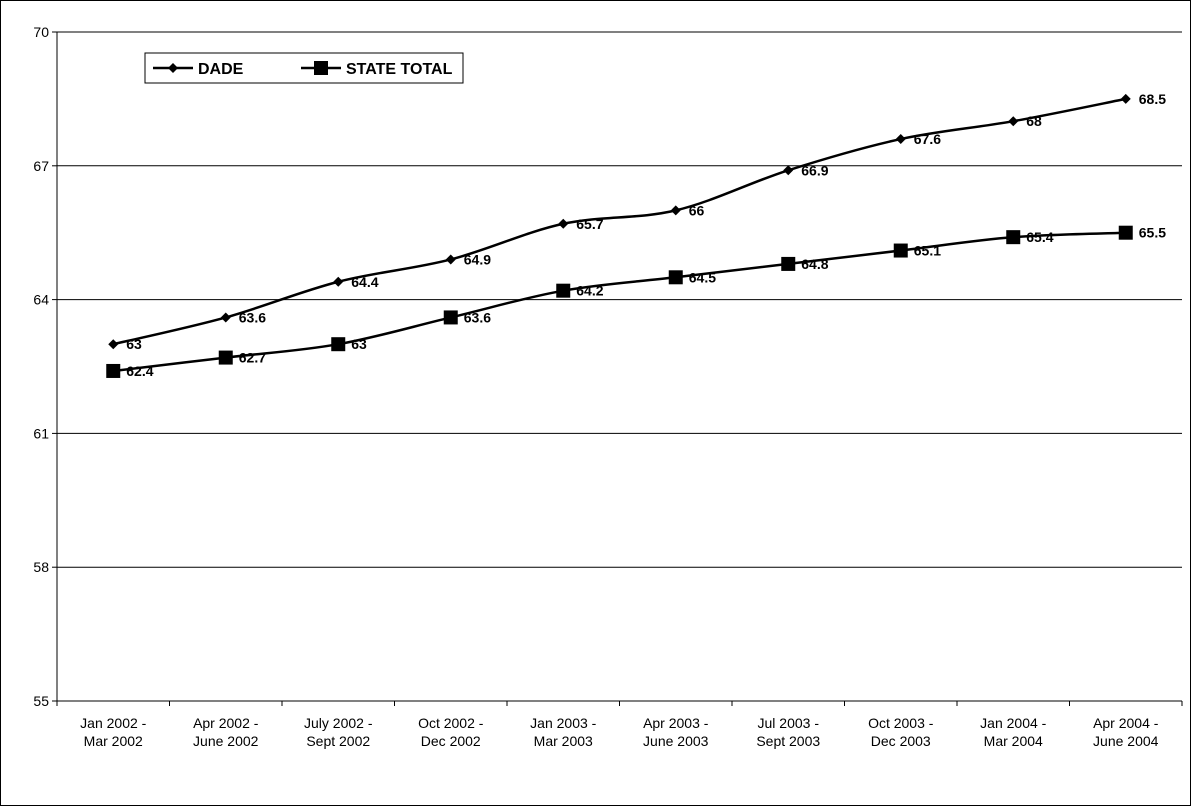 Image resolution: width=1191 pixels, height=806 pixels. What do you see at coordinates (676, 732) in the screenshot?
I see `x-tick-label-5: Apr 2003 -June 2003` at bounding box center [676, 732].